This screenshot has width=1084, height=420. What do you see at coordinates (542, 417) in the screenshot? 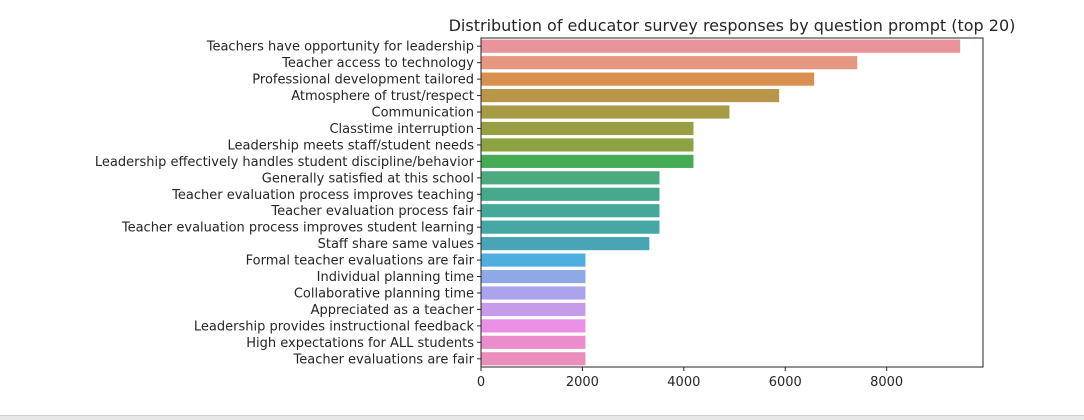
I see `divider` at bounding box center [542, 417].